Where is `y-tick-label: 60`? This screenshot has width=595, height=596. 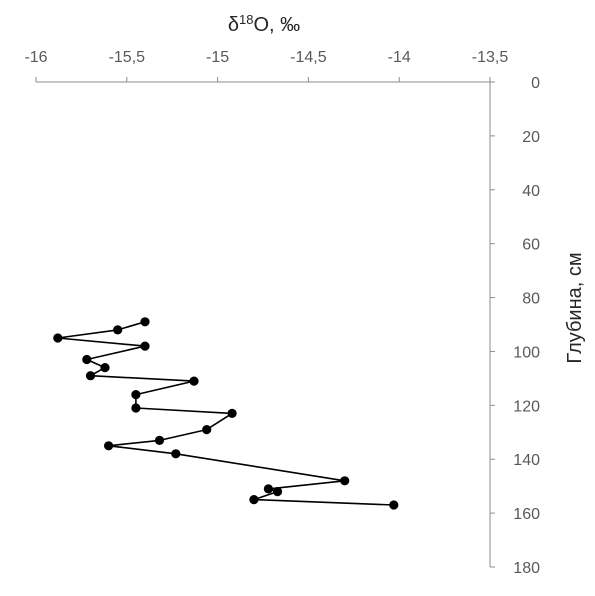 y-tick-label: 60 is located at coordinates (531, 245).